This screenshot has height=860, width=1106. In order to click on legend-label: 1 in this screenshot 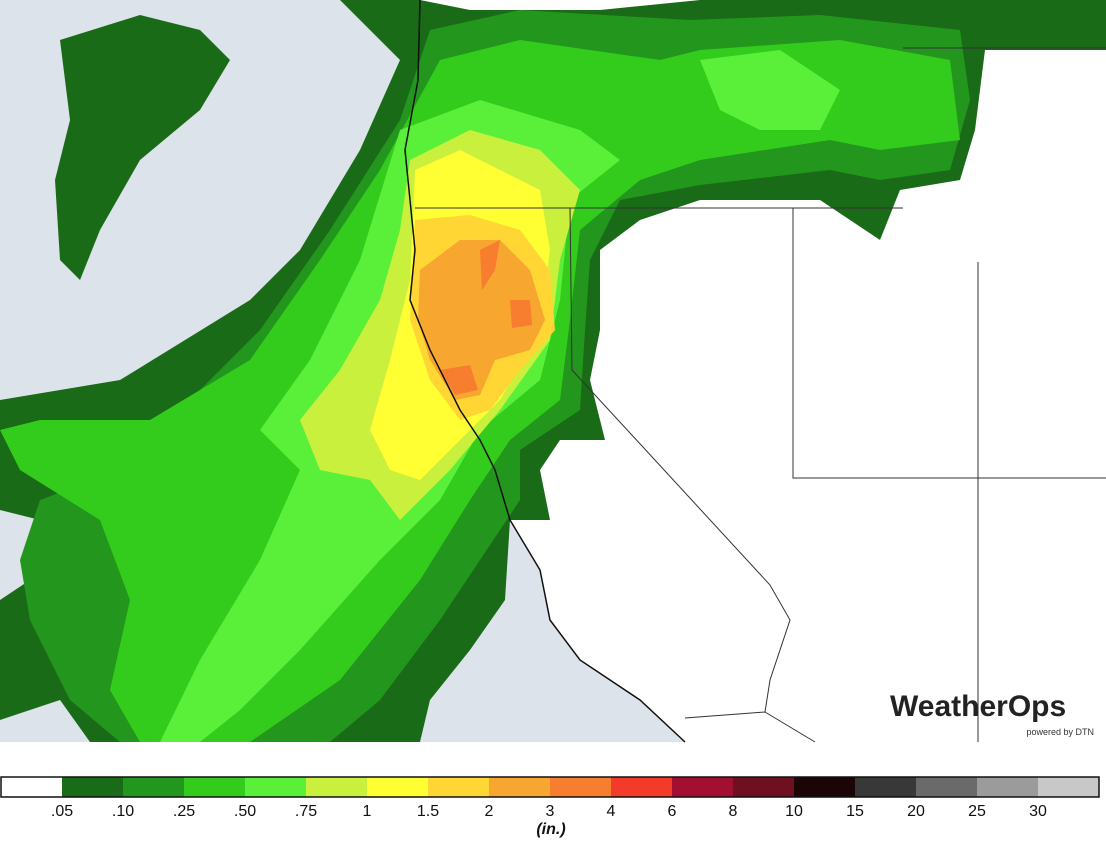, I will do `click(367, 811)`.